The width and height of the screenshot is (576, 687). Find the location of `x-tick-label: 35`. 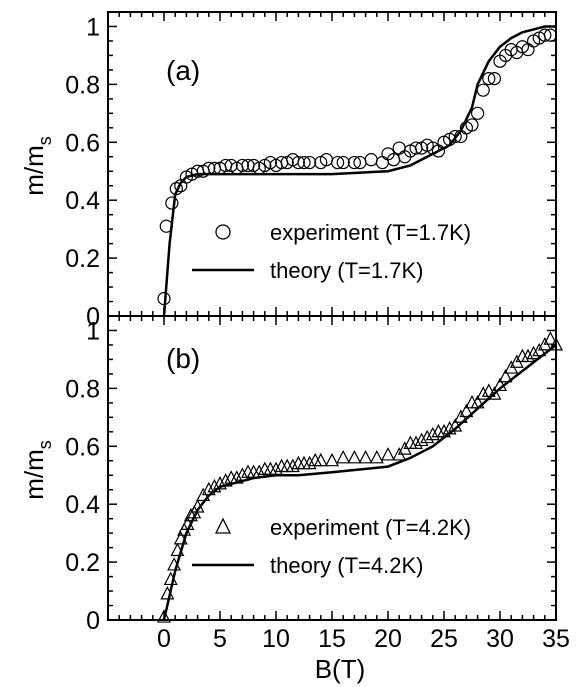

x-tick-label: 35 is located at coordinates (556, 639).